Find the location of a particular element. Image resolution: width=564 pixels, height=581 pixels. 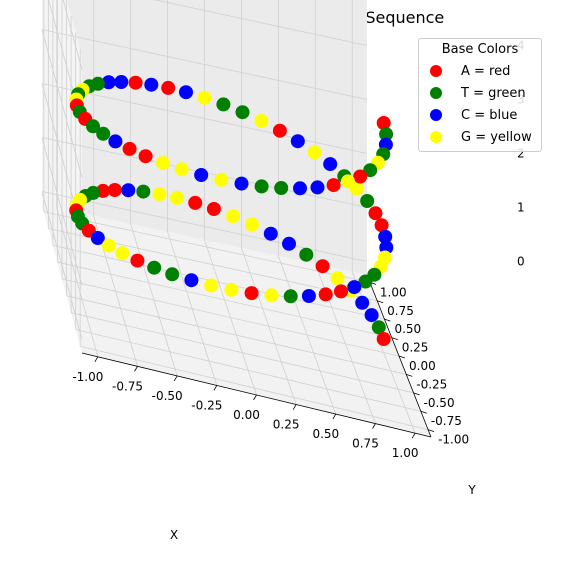

legend-marker-blue is located at coordinates (436, 115).